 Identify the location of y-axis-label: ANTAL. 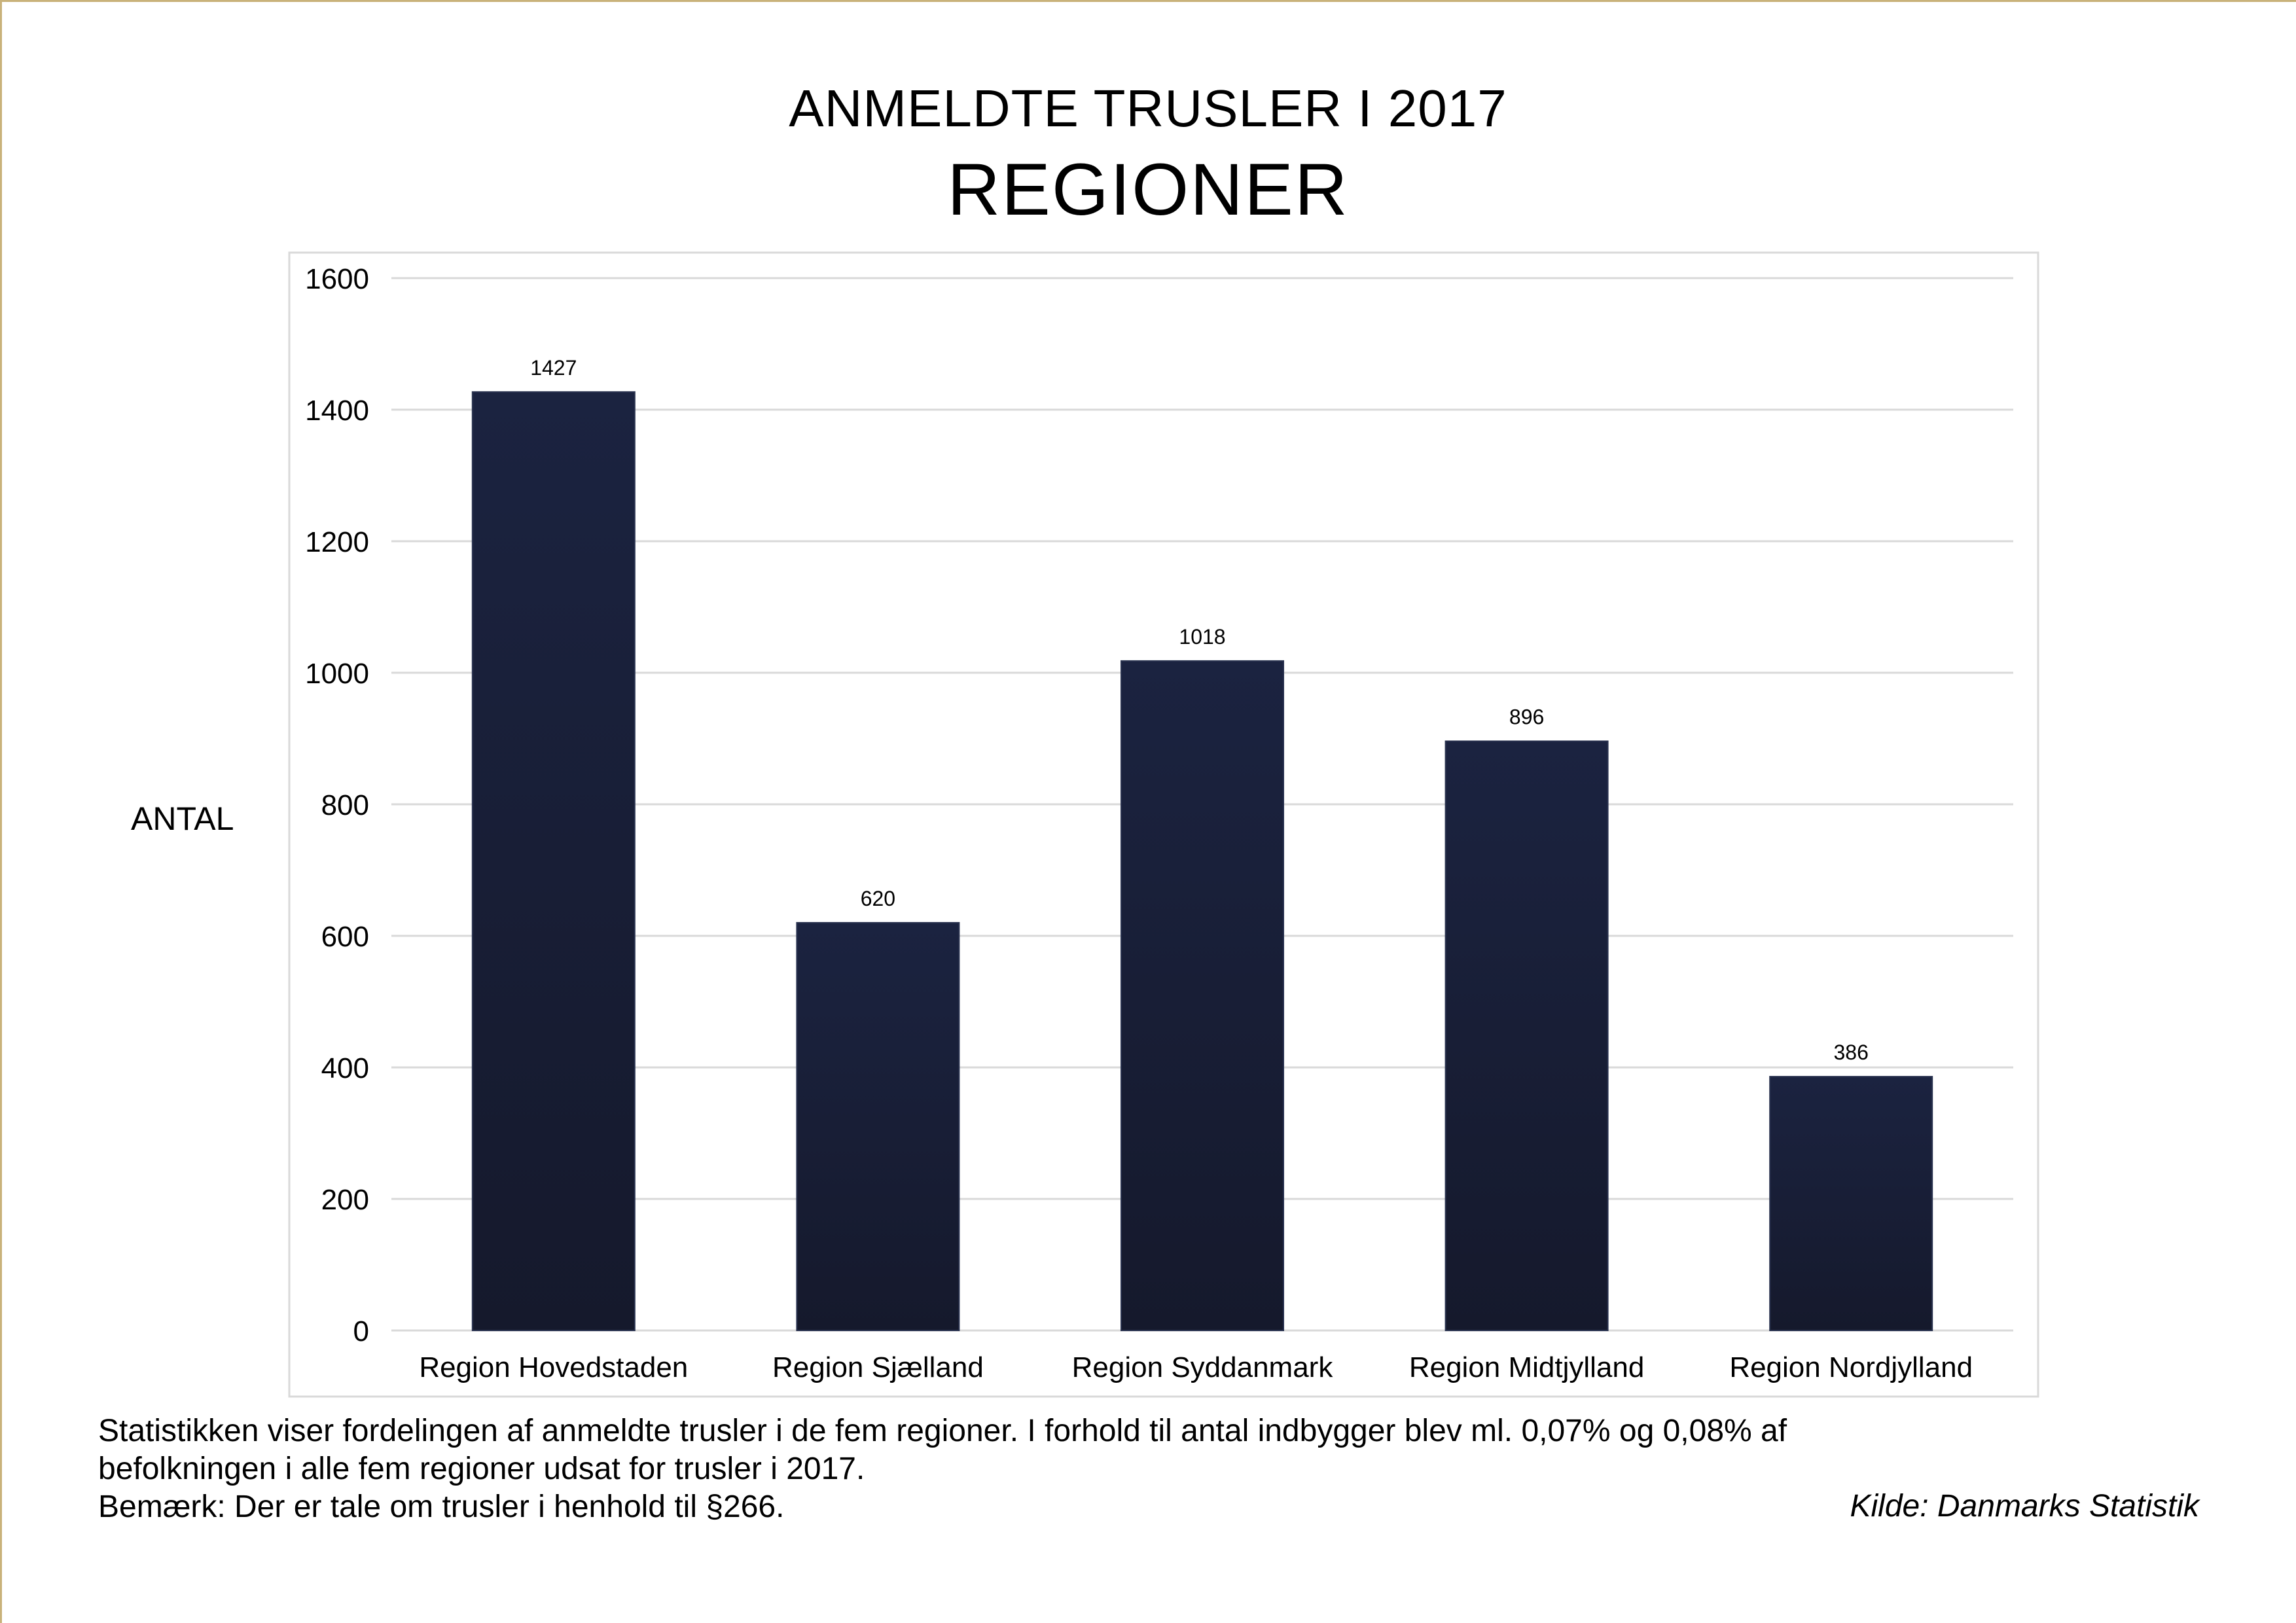
(182, 818).